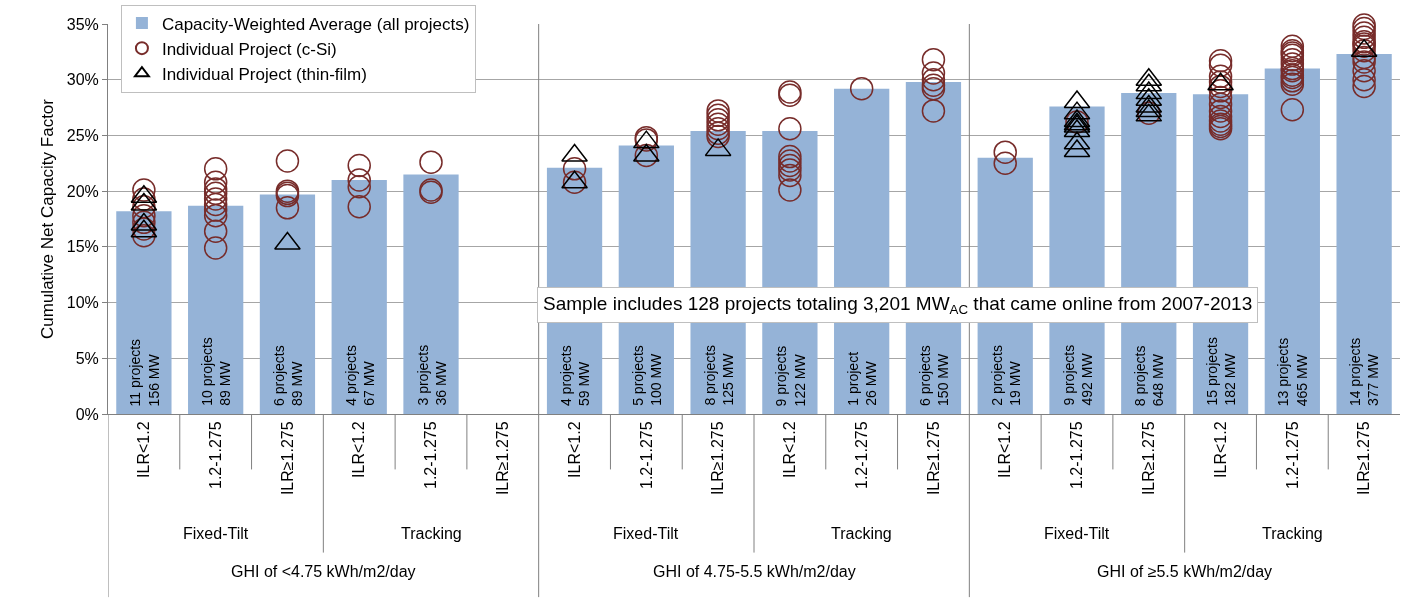 Image resolution: width=1405 pixels, height=599 pixels. Describe the element at coordinates (754, 571) in the screenshot. I see `text: GHI of 4.75-5.5 kWh/m2/day` at that location.